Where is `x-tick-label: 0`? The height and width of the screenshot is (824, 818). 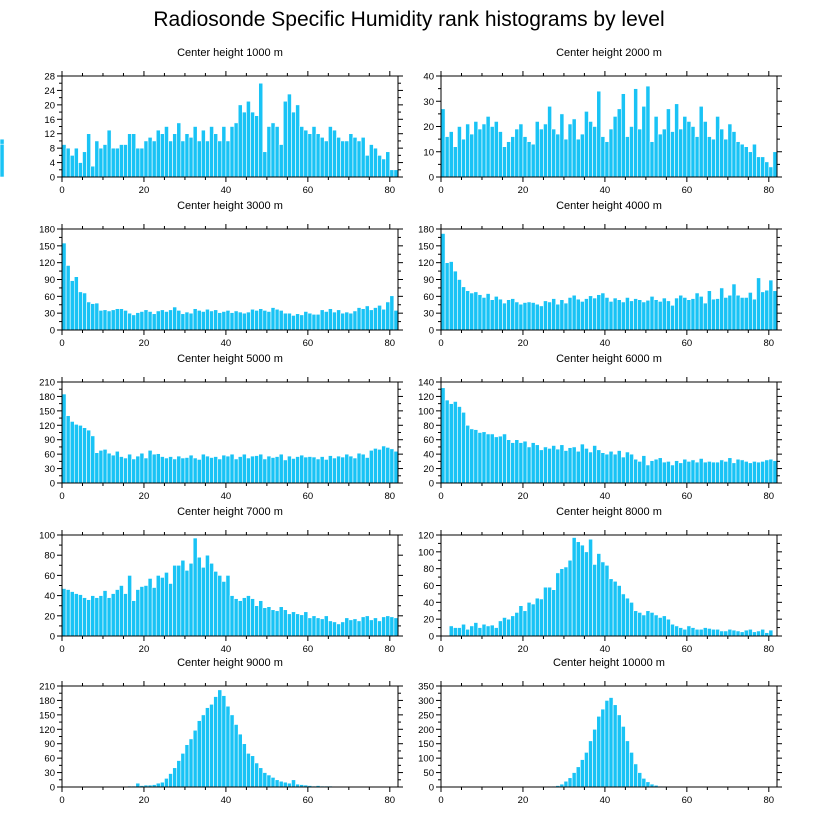
x-tick-label: 0 is located at coordinates (440, 649).